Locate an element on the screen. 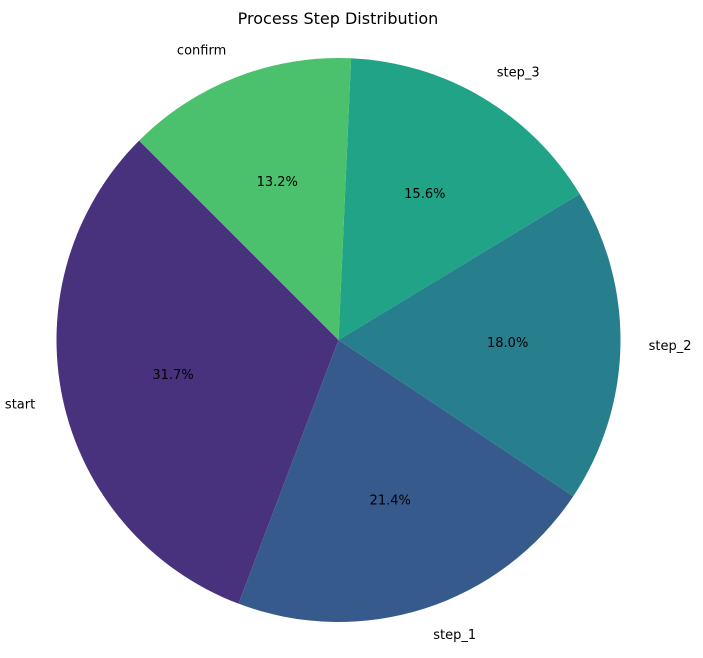 This screenshot has width=703, height=658. pie-slice-confirm is located at coordinates (245, 199).